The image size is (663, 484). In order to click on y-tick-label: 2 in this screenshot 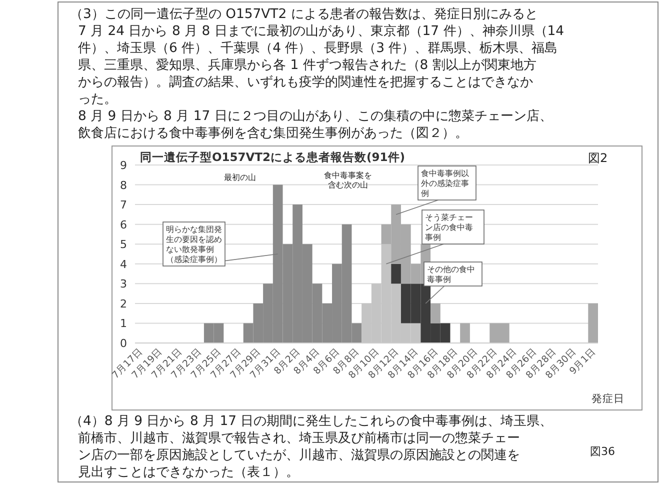, I will do `click(123, 303)`.